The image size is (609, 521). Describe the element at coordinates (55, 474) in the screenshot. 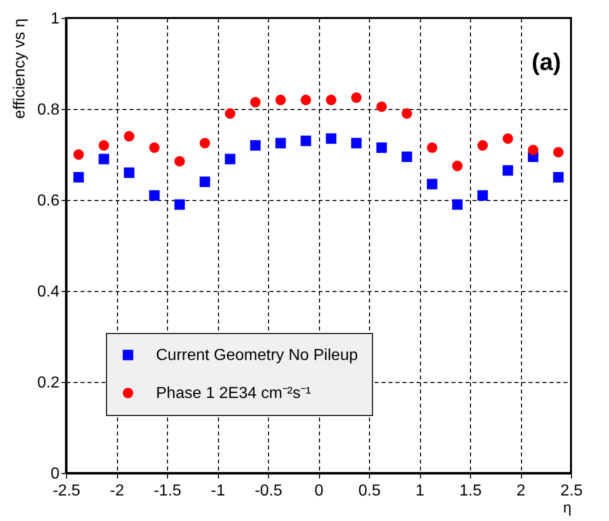

I see `y-tick-label: 0` at that location.